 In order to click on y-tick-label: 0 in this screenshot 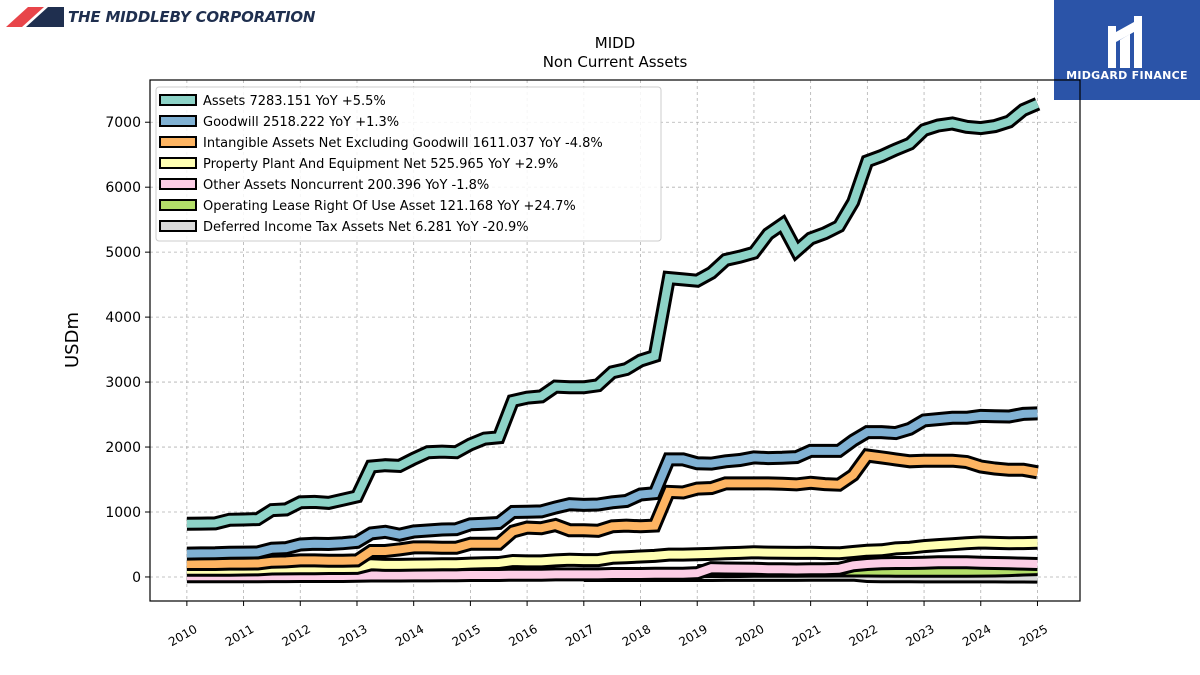, I will do `click(136, 578)`.